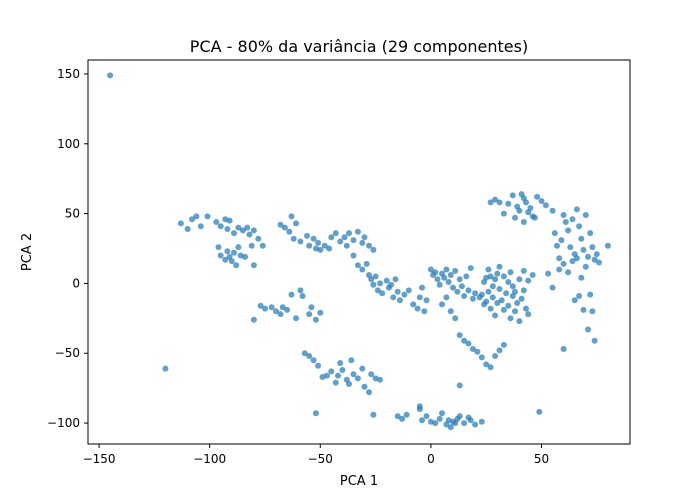 The image size is (700, 500). Describe the element at coordinates (68, 74) in the screenshot. I see `y-tick-label: 150` at that location.